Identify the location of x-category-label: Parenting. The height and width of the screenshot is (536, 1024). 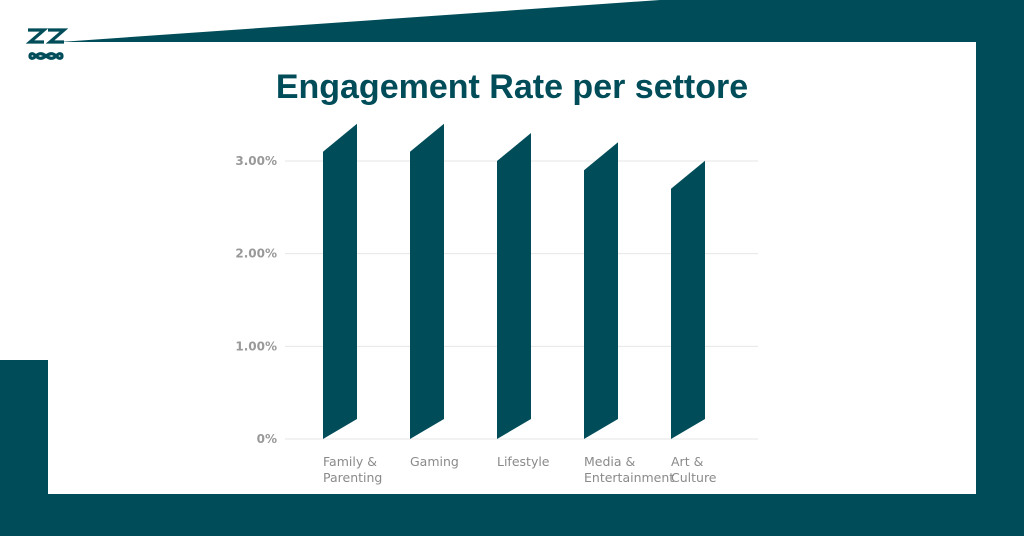
(352, 477).